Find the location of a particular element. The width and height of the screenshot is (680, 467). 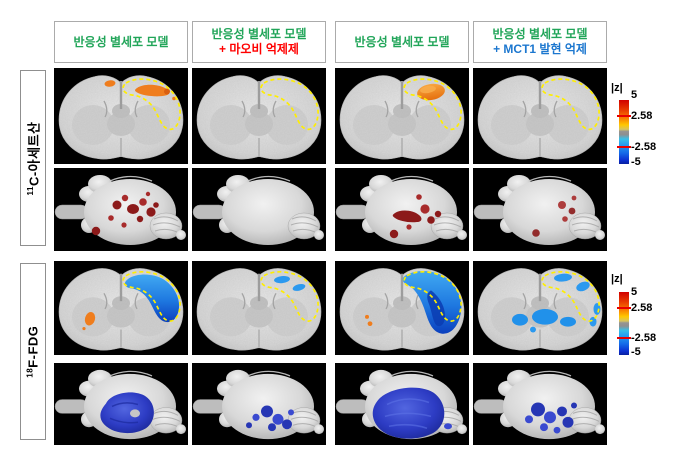

isotope-superscript: 11 is located at coordinates (31, 190).